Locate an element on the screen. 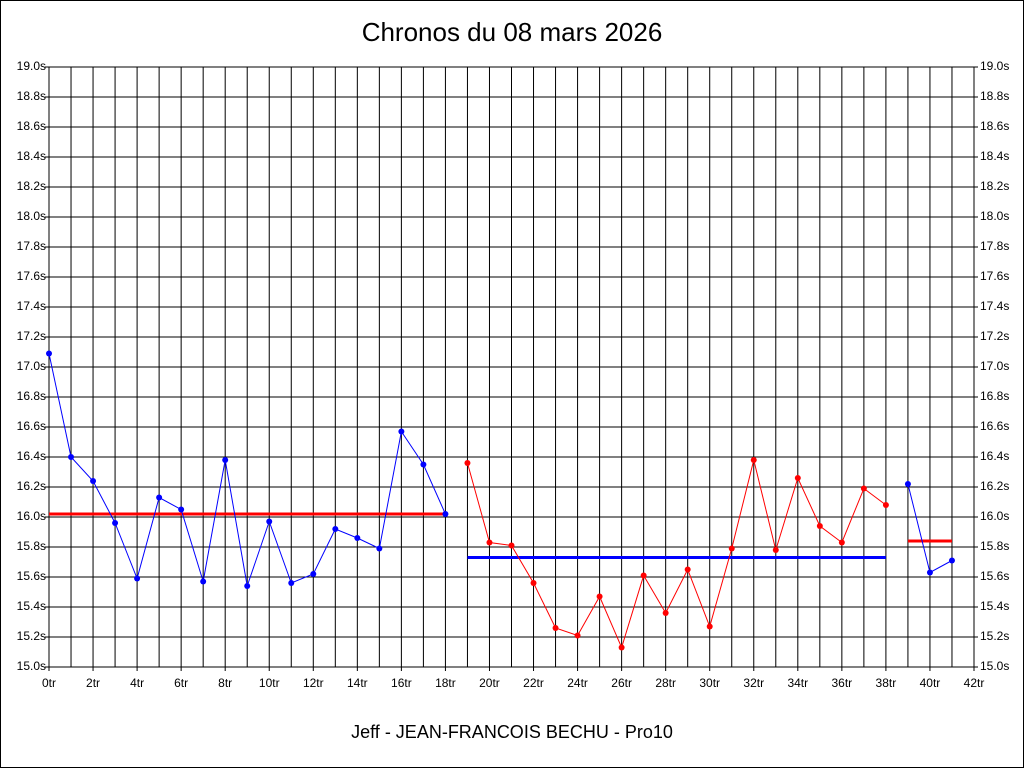  y-tick-label: 17.4s is located at coordinates (31, 306).